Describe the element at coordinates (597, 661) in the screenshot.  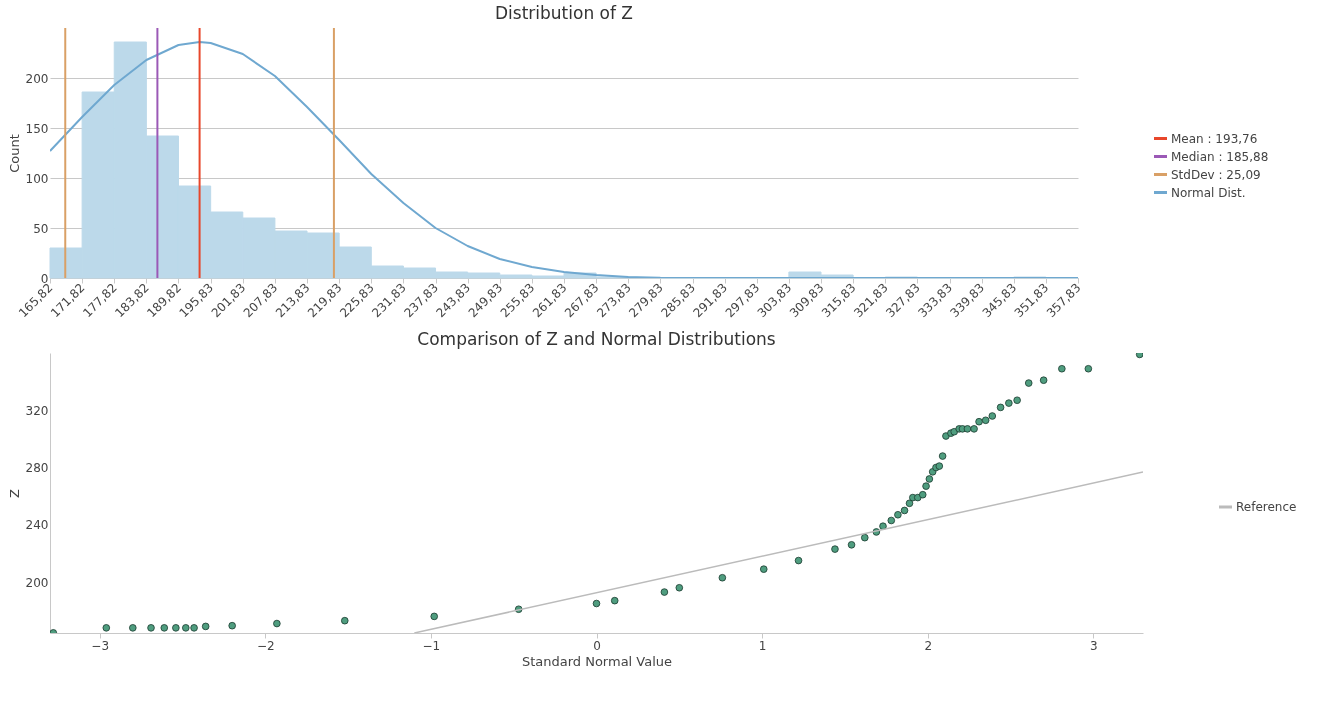
I see `x-axis-title: Standard Normal Value` at that location.